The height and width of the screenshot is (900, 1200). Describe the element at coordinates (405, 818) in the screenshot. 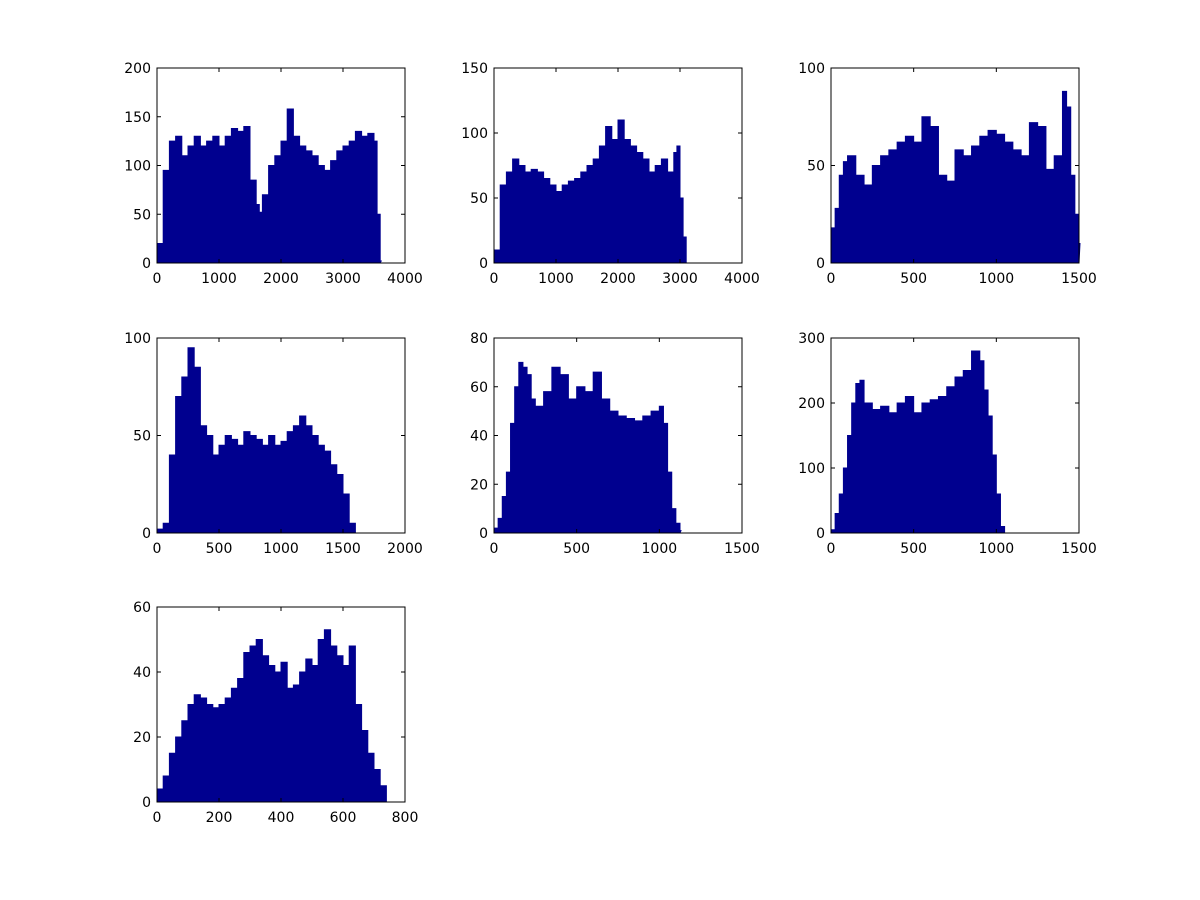

I see `x-tick-label: 800` at that location.